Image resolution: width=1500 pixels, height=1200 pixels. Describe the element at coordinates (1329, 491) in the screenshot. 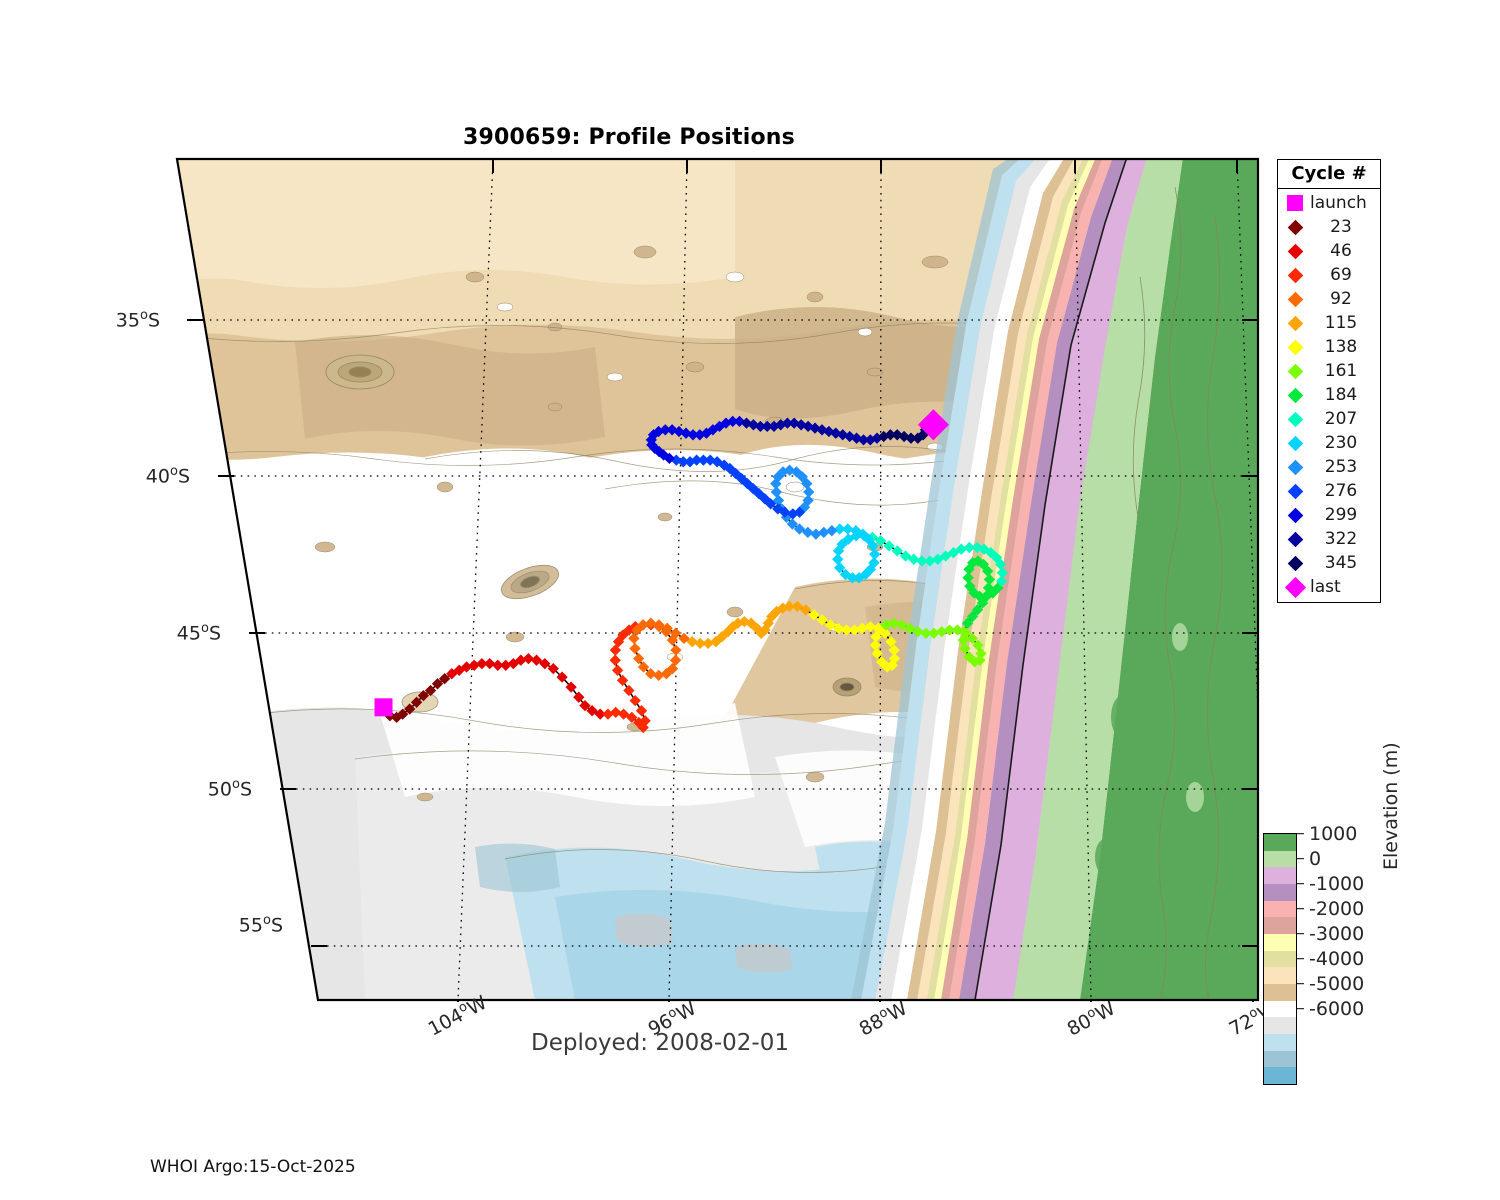

I see `legend-row-276: 276` at that location.